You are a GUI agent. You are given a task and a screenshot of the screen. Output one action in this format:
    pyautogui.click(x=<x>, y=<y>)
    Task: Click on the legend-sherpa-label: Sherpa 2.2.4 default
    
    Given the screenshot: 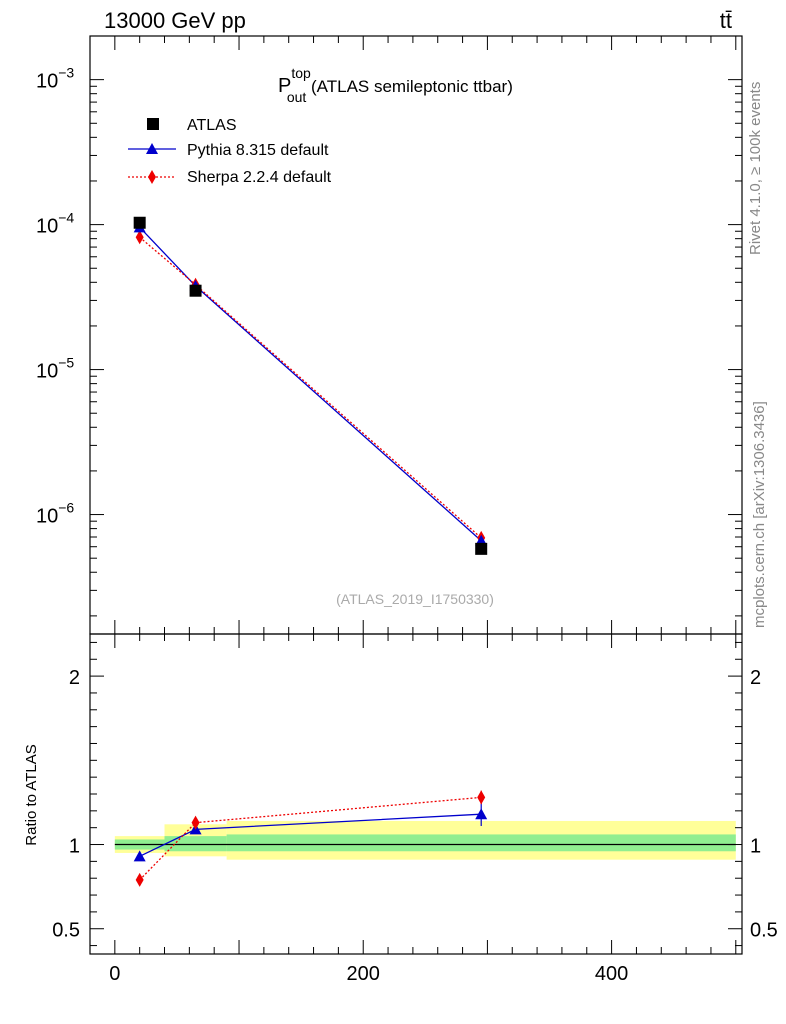 What is the action you would take?
    pyautogui.click(x=259, y=177)
    